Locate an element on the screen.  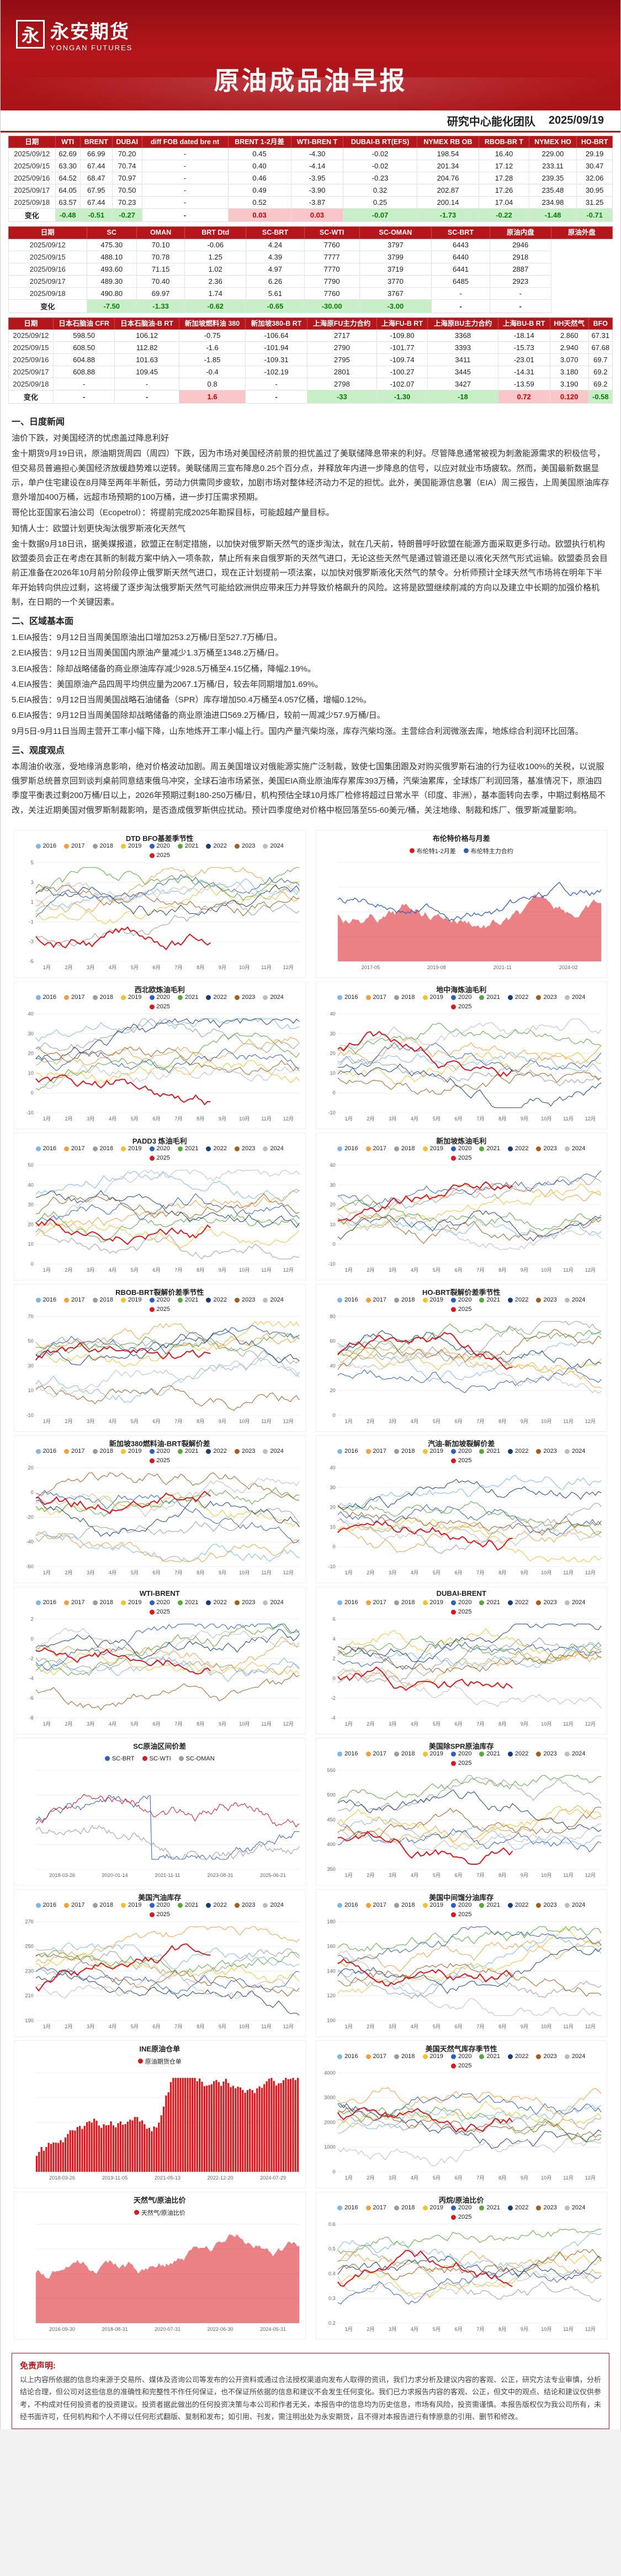
svg-text: 3月 is located at coordinates (392, 2027).